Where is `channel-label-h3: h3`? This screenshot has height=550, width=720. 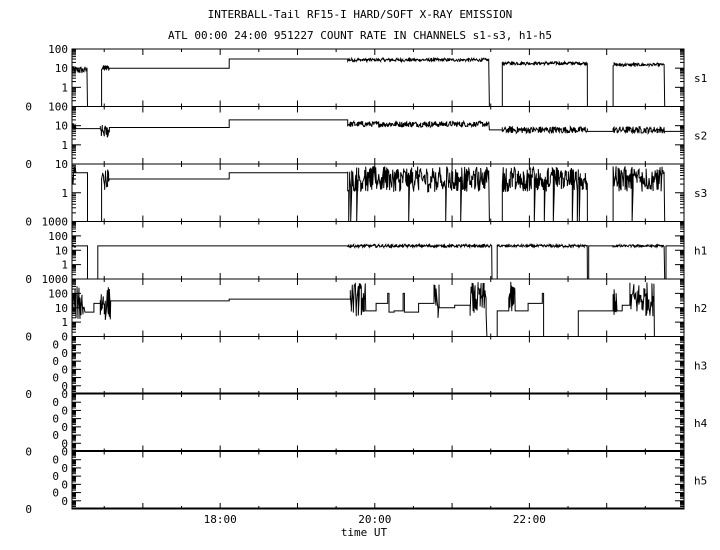 channel-label-h3: h3 is located at coordinates (700, 365).